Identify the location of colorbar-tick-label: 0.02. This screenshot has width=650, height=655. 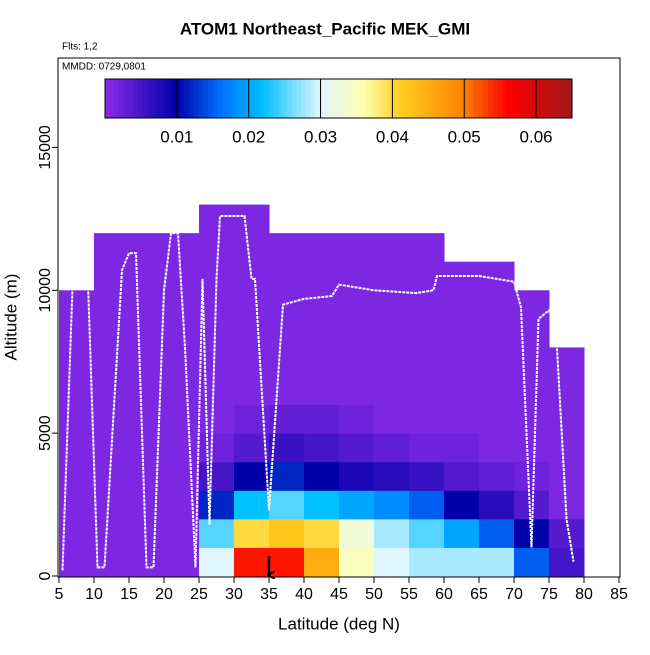
(248, 136).